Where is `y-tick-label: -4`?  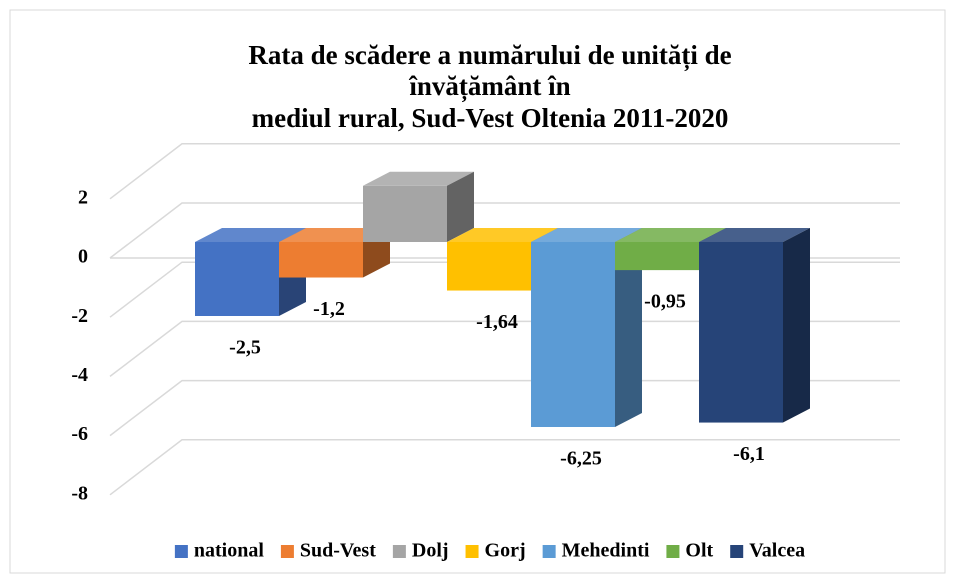
y-tick-label: -4 is located at coordinates (79, 375).